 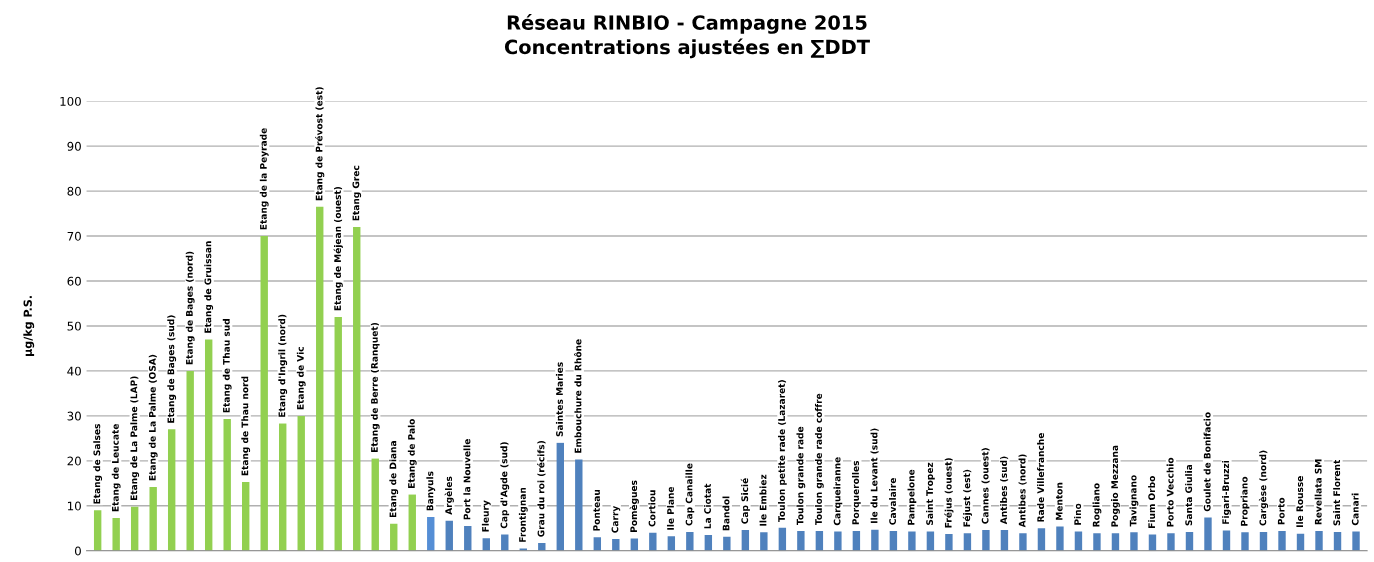 I want to click on x-tick-label: Frontignan, so click(x=523, y=514).